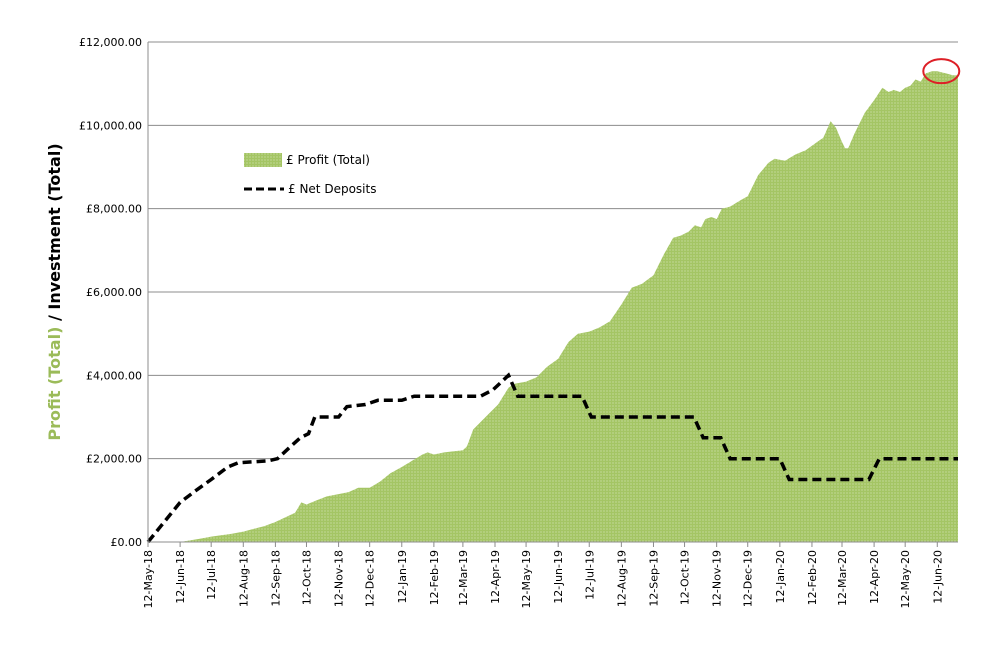  Describe the element at coordinates (526, 579) in the screenshot. I see `x-tick-label: 12-May-19` at that location.